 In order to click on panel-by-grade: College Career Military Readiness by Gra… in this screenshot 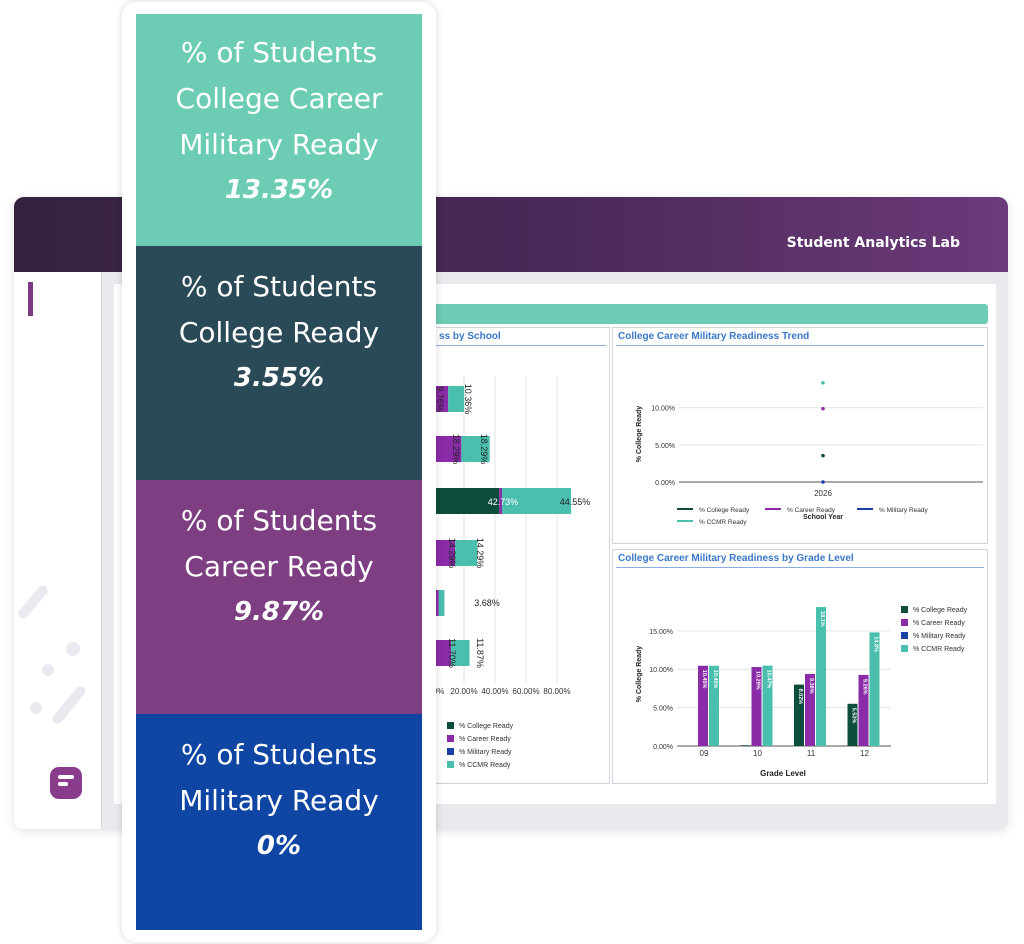, I will do `click(800, 666)`.